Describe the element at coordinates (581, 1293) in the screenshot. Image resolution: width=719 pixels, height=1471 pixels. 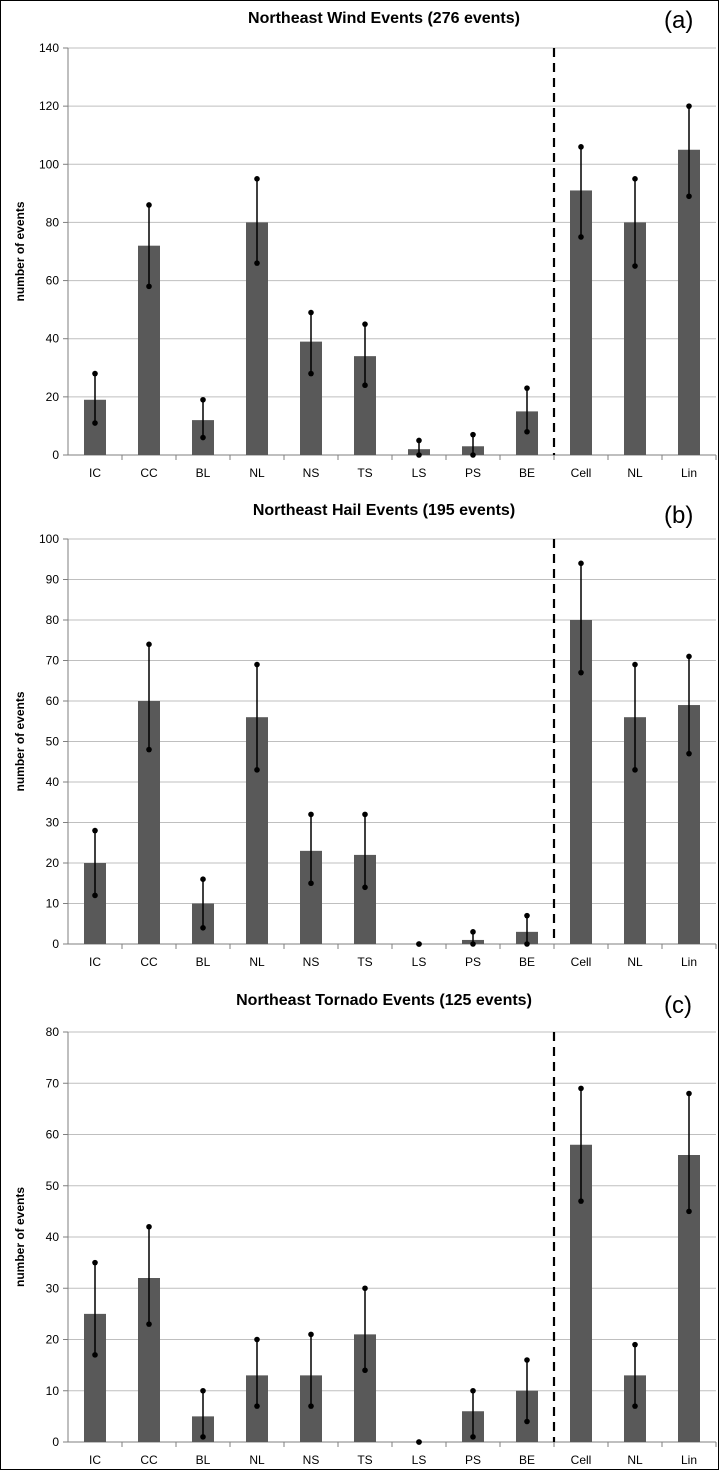
I see `bar-cell` at that location.